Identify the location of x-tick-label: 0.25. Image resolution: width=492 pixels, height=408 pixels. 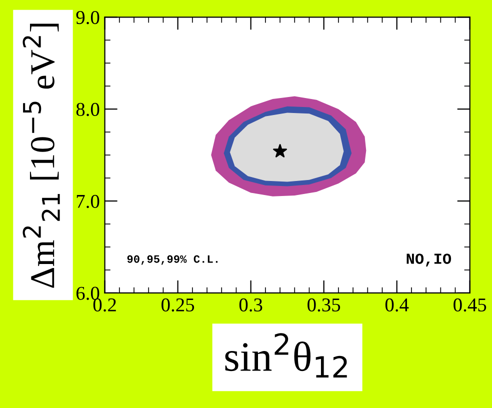
(178, 305).